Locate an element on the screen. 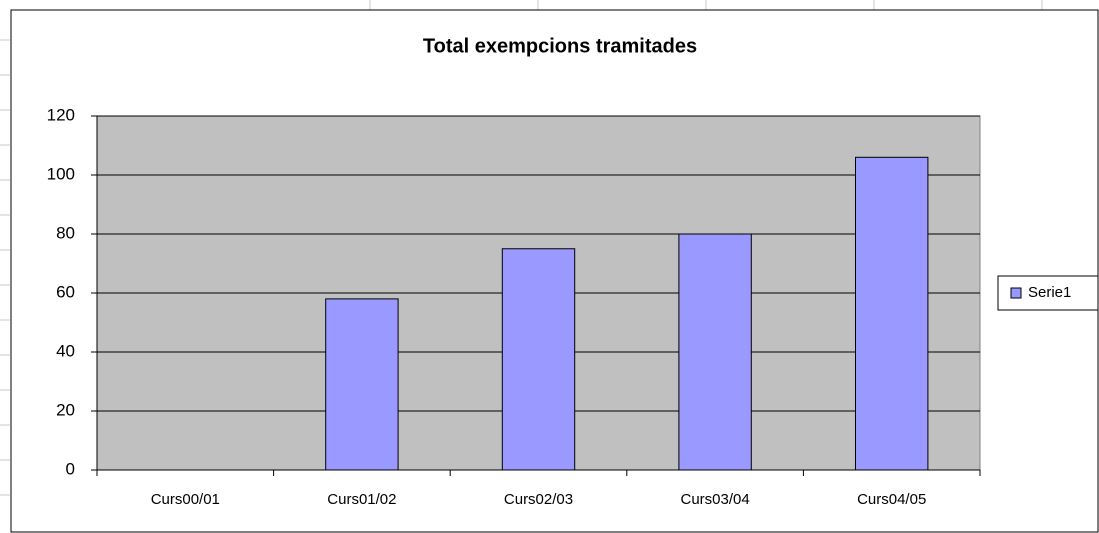  y-tick-label: 20 is located at coordinates (65, 409).